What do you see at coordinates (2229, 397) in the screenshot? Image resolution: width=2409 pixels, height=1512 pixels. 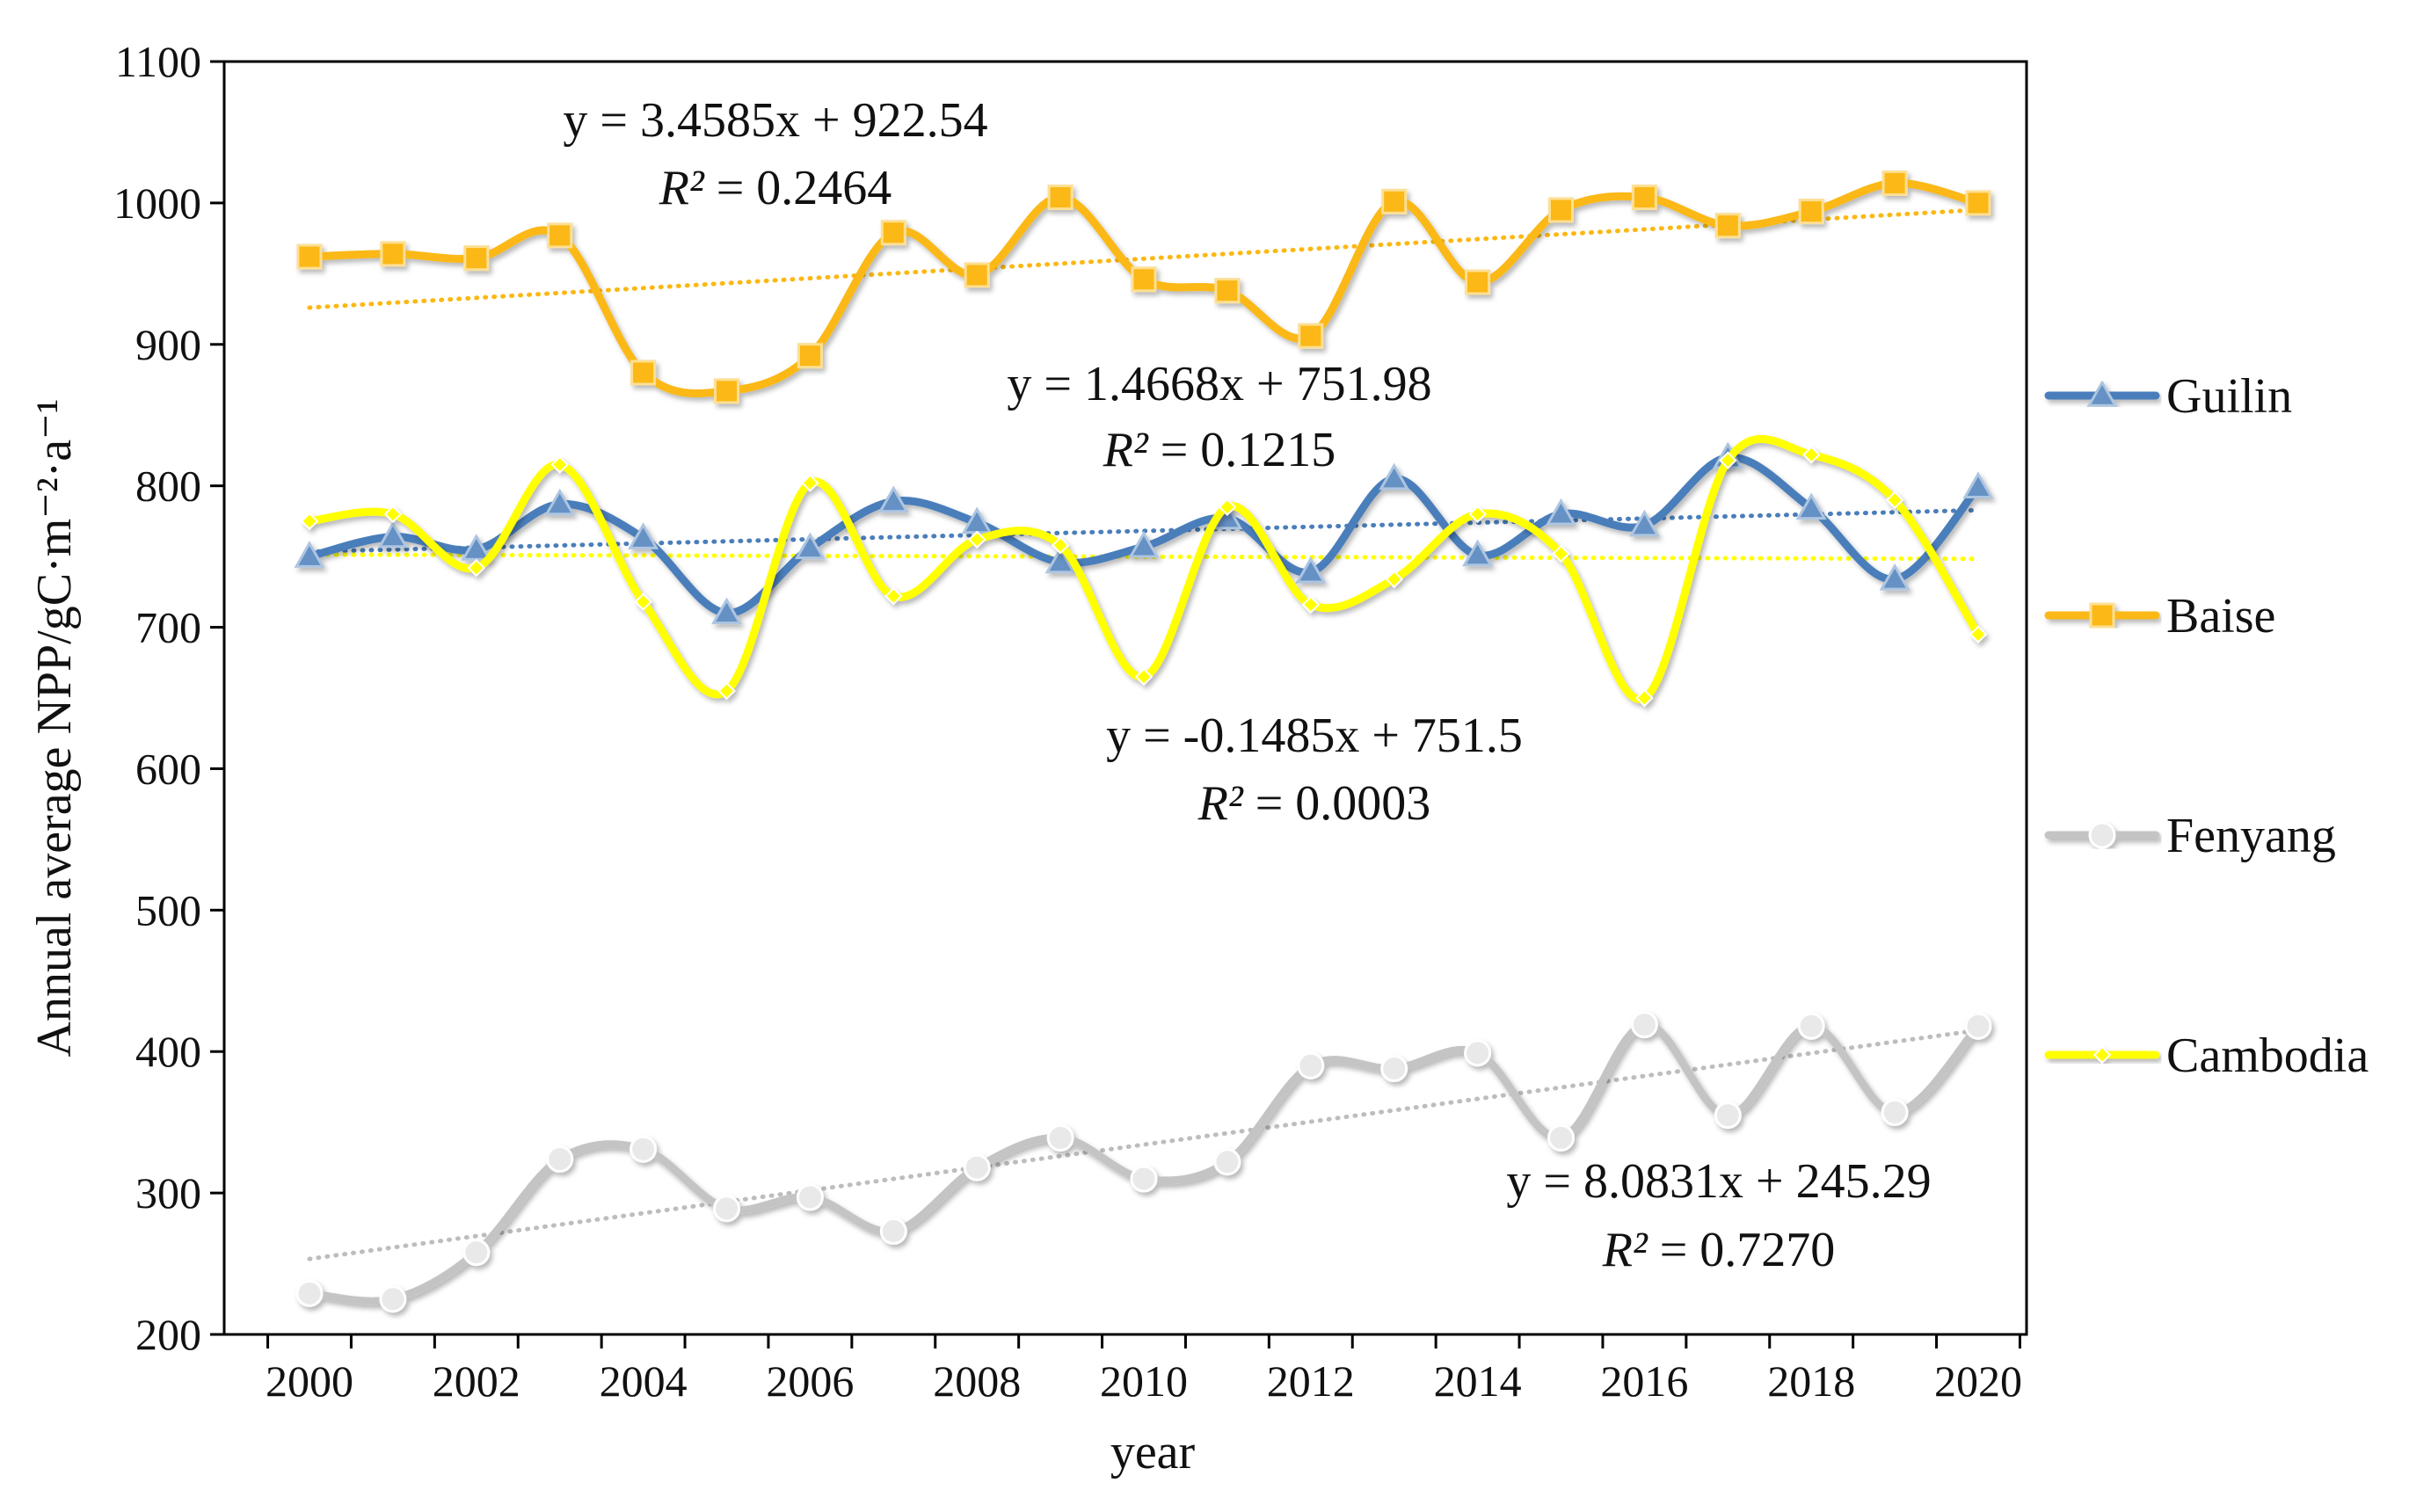 I see `legend-label: Guilin` at bounding box center [2229, 397].